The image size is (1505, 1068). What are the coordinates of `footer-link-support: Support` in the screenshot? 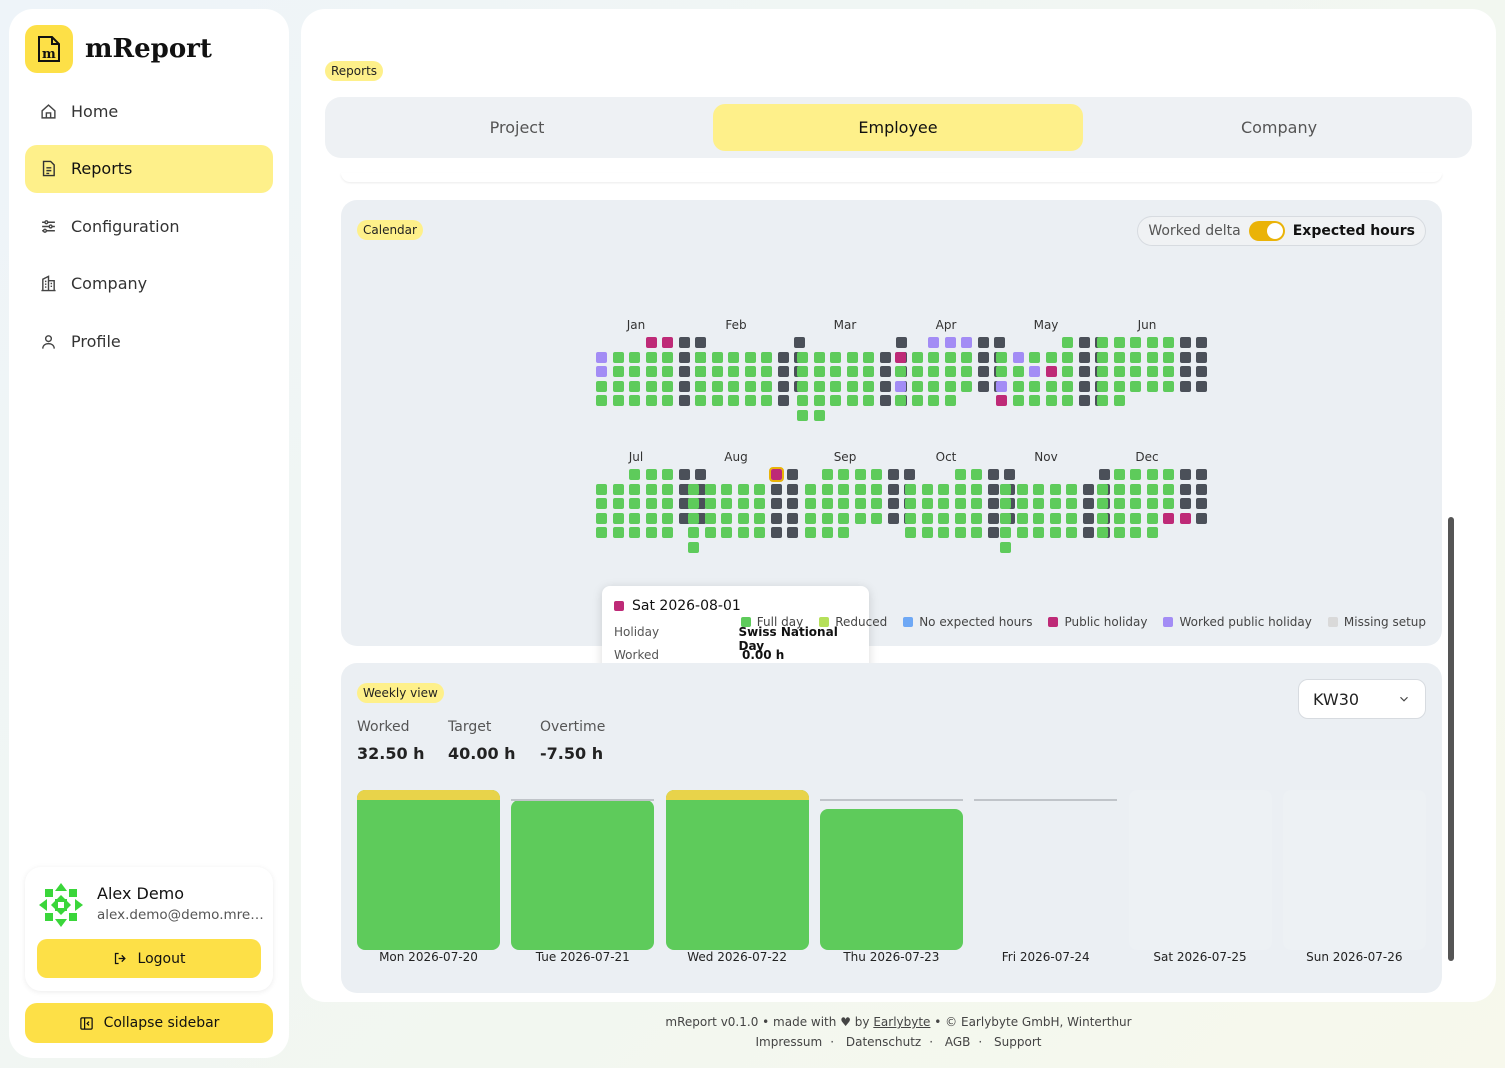 It's located at (1018, 1042).